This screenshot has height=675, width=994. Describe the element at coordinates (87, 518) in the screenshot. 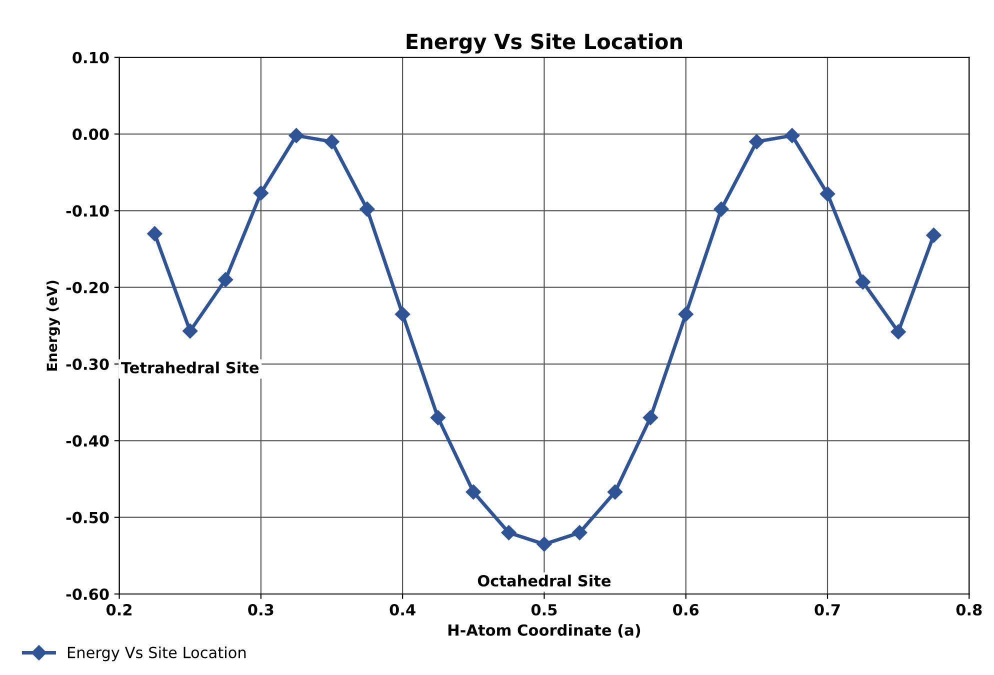

I see `y-tick-label: -0.50` at that location.